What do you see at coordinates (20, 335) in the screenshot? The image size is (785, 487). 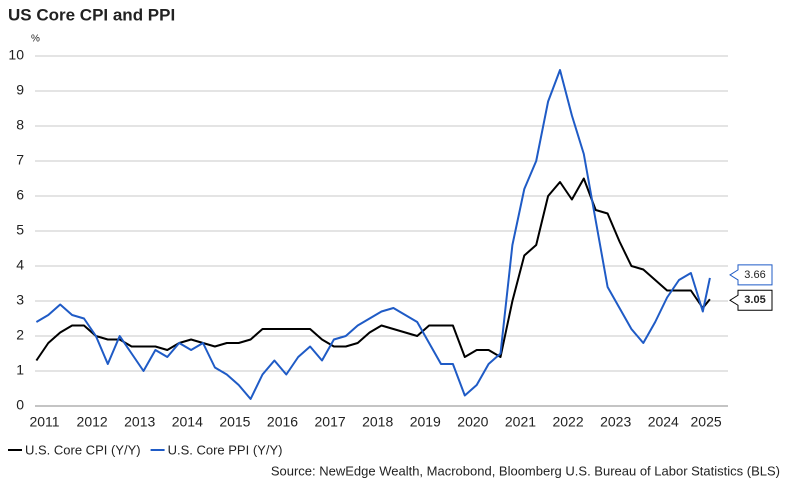 I see `y-tick-label: 2` at bounding box center [20, 335].